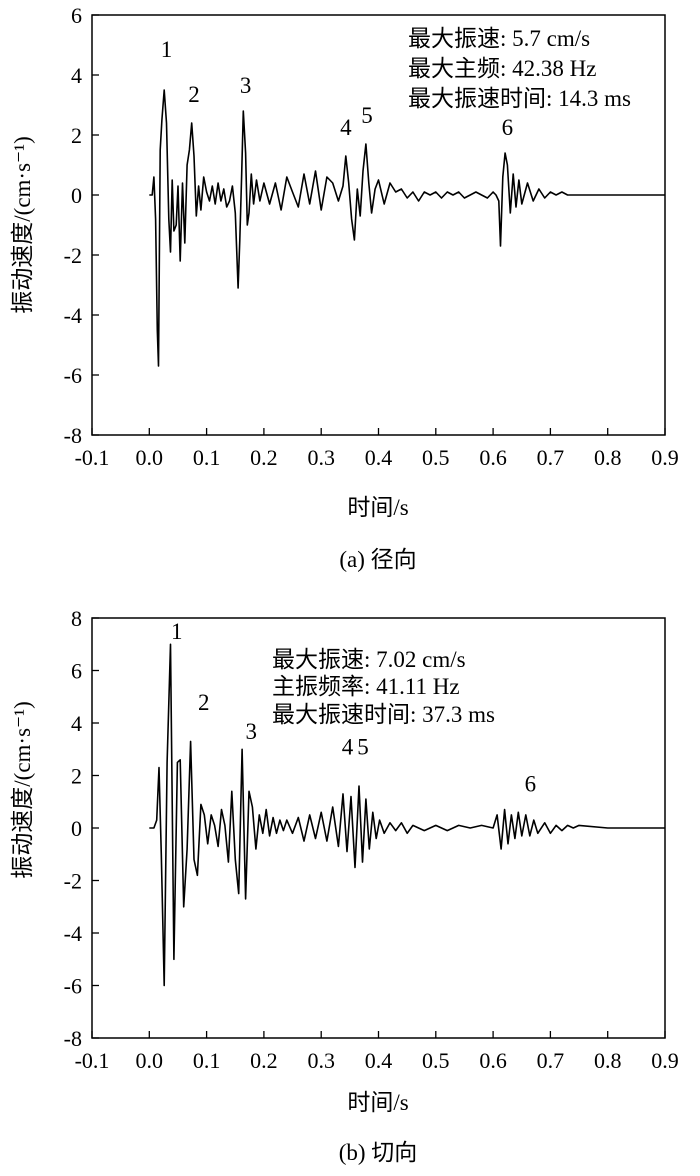 The image size is (700, 1176). I want to click on annotation-max-velocity-a: 最大振速: 5.7 cm/s, so click(499, 38).